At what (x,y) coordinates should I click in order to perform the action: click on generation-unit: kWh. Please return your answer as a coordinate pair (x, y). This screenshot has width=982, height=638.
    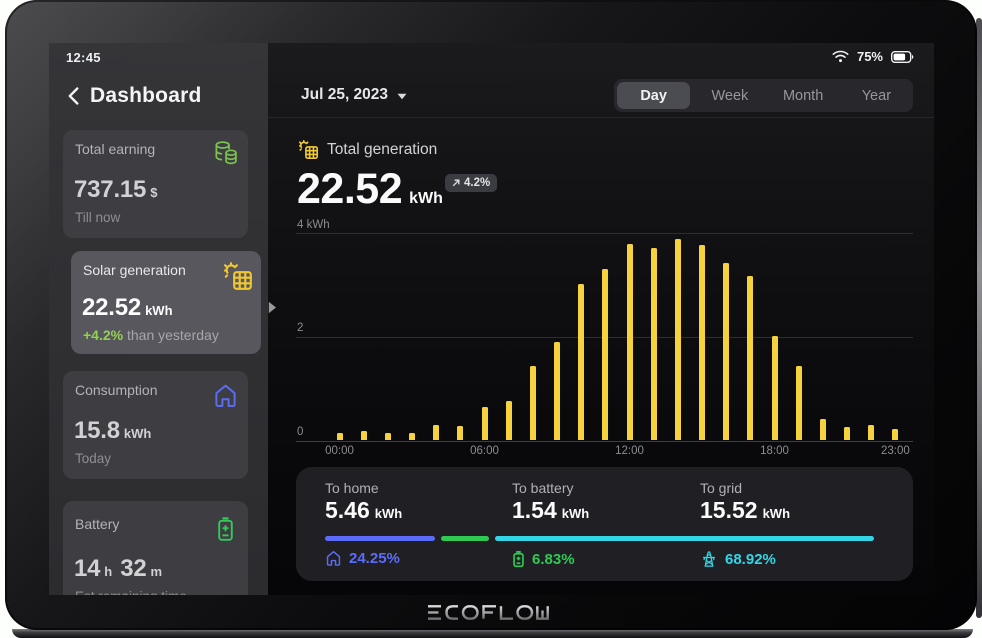
    Looking at the image, I should click on (426, 198).